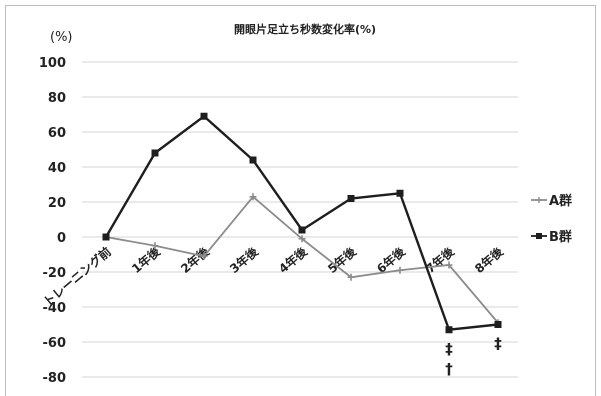  Describe the element at coordinates (55, 308) in the screenshot. I see `y-tick-label: -40` at that location.